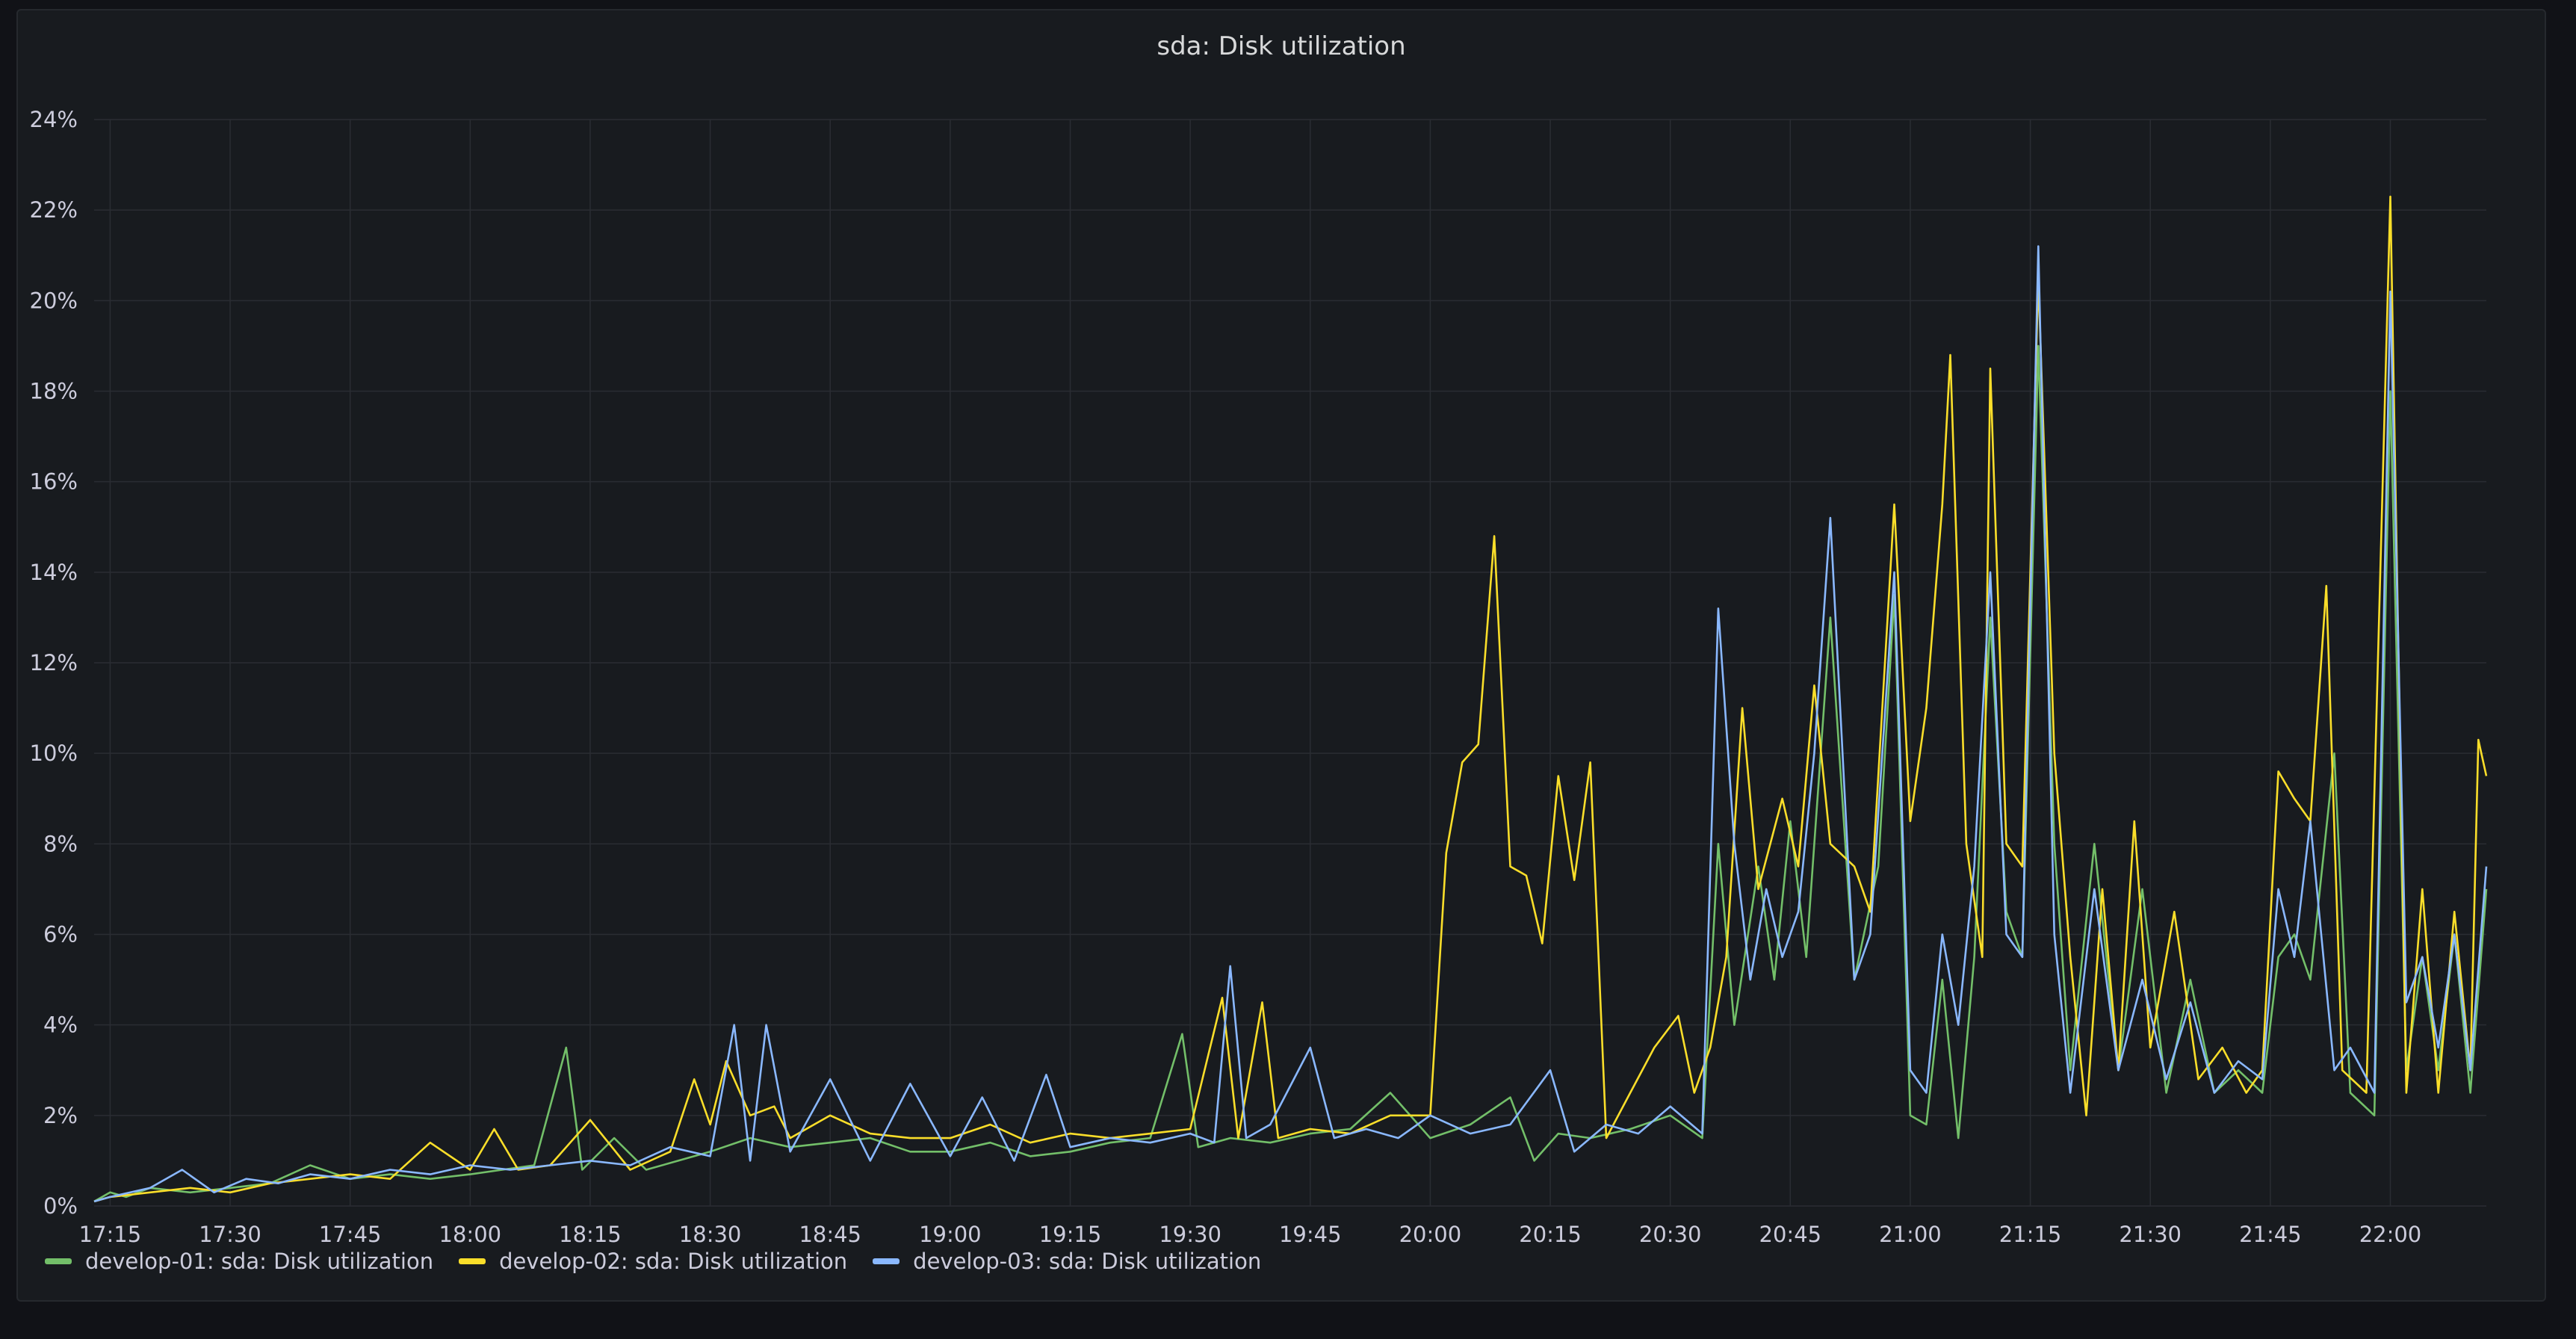 This screenshot has width=2576, height=1339. I want to click on y-tick-label: 24%, so click(54, 119).